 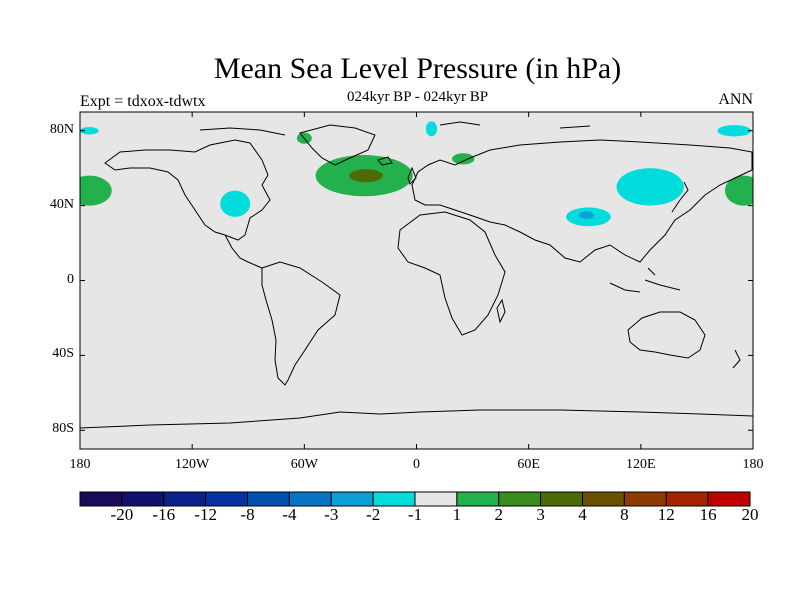 I want to click on lon-label: 60W, so click(x=304, y=464).